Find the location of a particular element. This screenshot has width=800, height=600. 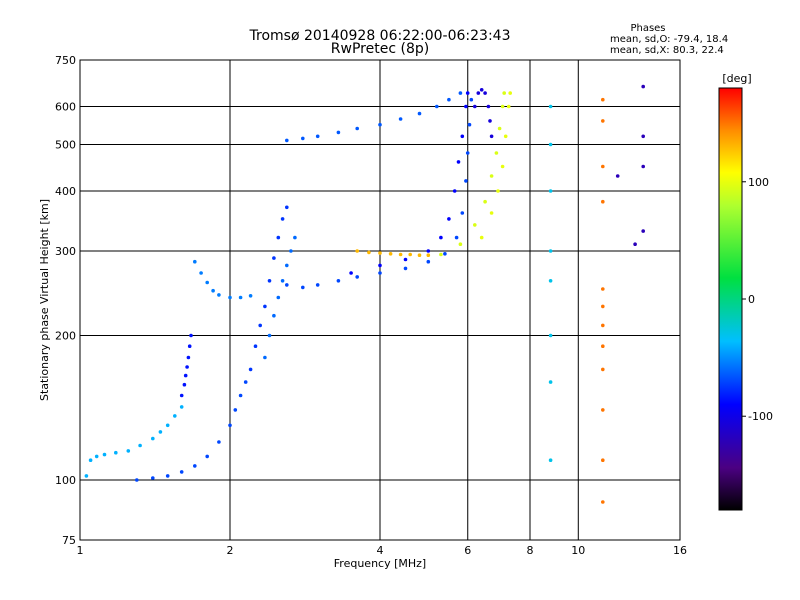

phase-x-mode: mean, sd,X: 80.3, 22.4 is located at coordinates (667, 50).